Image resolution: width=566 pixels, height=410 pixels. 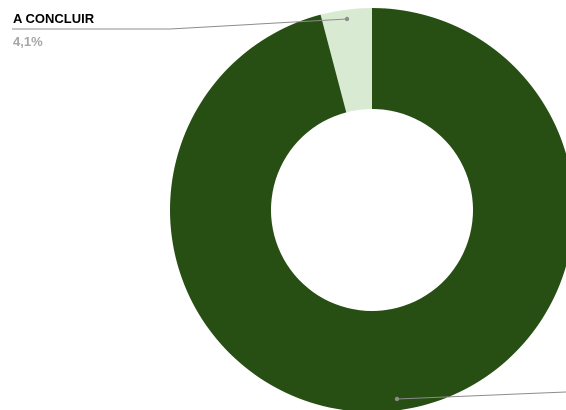 What do you see at coordinates (481, 395) in the screenshot?
I see `leader-line-main-slice` at bounding box center [481, 395].